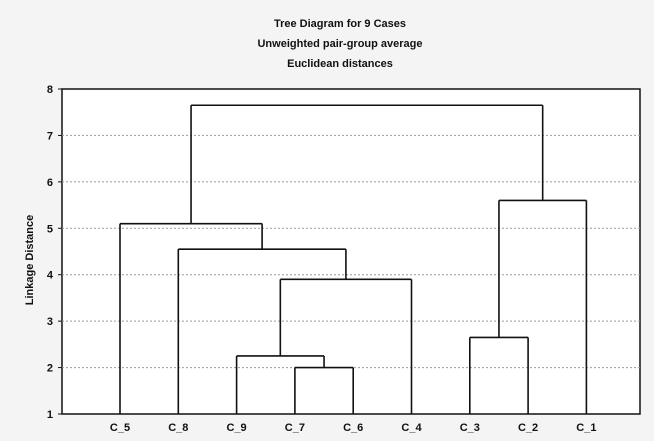  I want to click on leaf-label: C_2, so click(528, 428).